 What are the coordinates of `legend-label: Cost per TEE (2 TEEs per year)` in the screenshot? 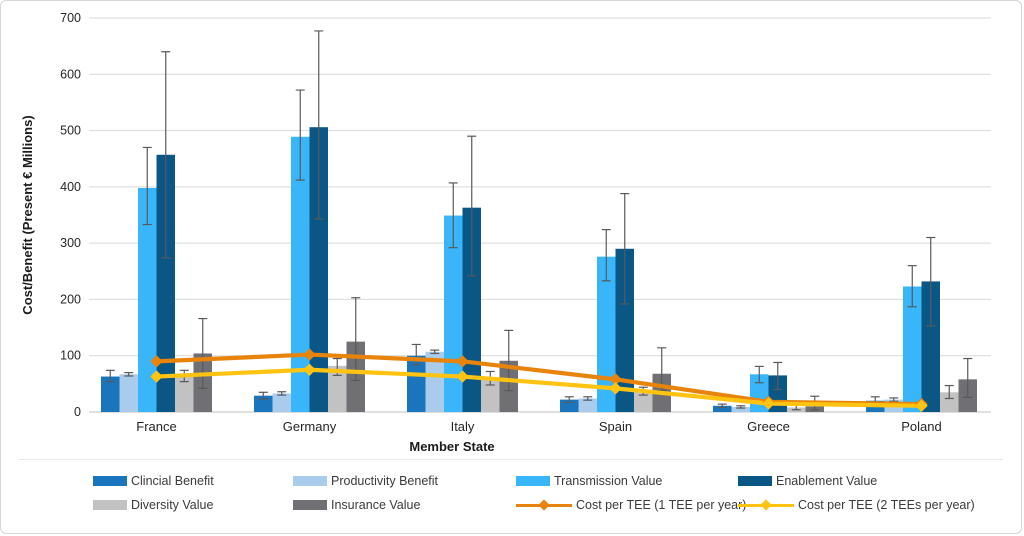 It's located at (886, 505).